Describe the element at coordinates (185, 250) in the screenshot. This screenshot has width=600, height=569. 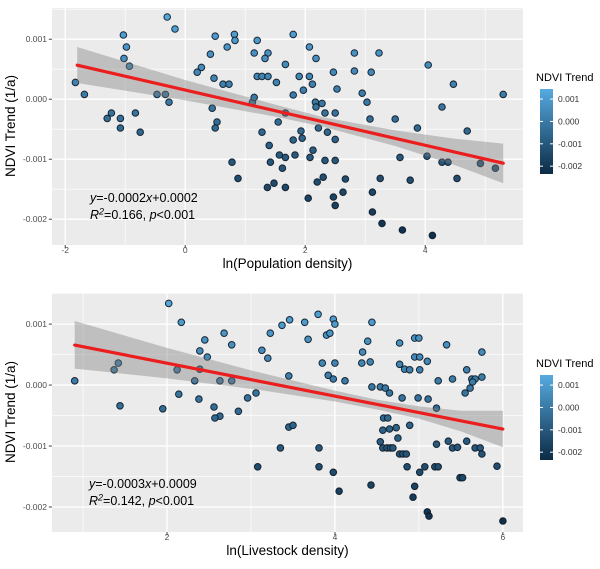
I see `x-tick-label: 0` at that location.